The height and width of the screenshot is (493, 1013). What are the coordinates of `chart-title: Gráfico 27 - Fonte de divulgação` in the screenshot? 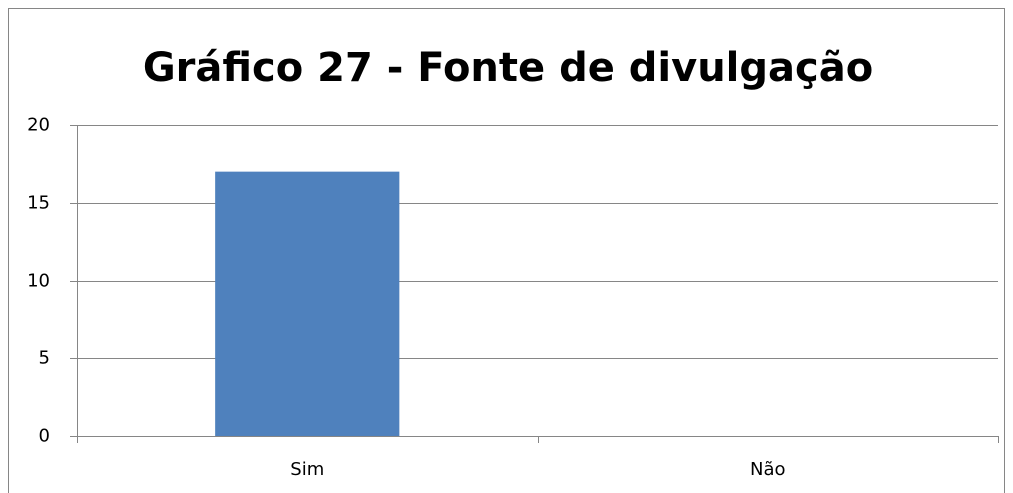 It's located at (508, 68).